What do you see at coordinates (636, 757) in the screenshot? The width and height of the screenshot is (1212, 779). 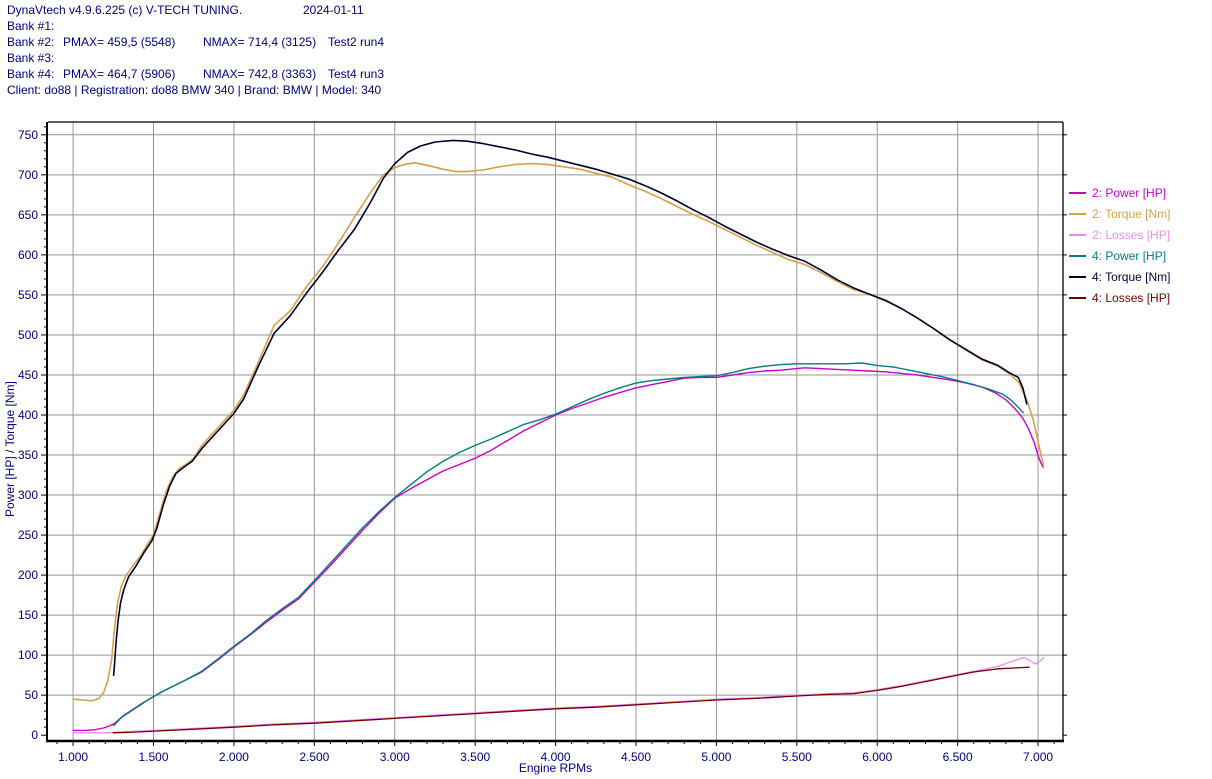 I see `x-tick-label: 4.500` at bounding box center [636, 757].